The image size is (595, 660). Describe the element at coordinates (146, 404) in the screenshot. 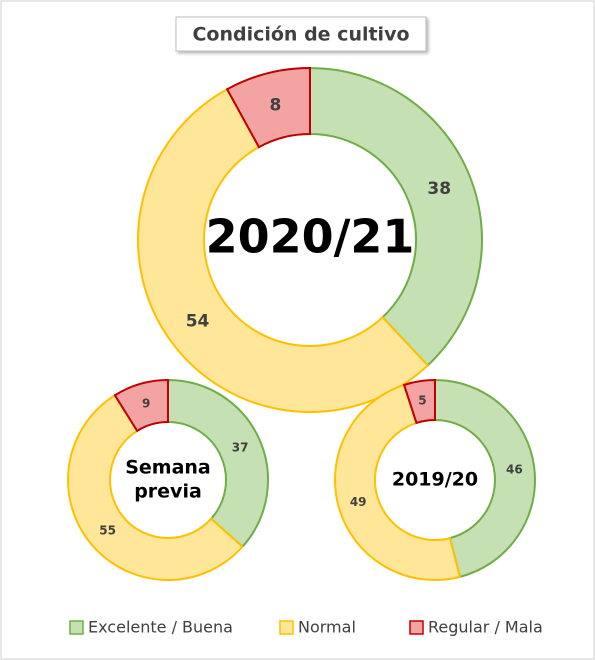

I see `data-label: 9` at that location.